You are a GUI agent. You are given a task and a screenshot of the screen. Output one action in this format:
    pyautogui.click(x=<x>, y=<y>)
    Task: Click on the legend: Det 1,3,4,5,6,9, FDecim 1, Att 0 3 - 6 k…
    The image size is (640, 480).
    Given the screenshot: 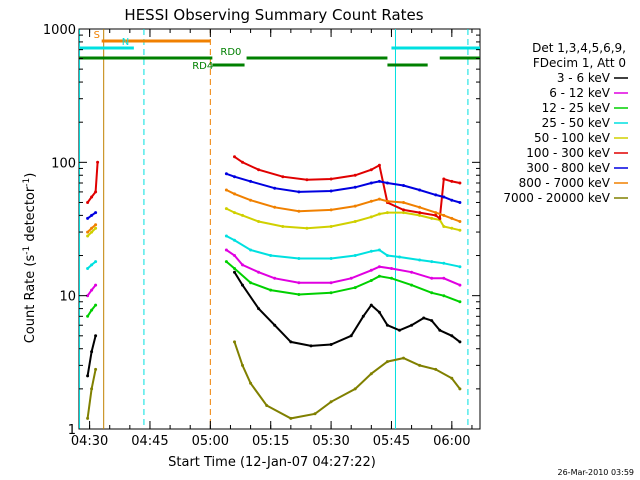 What is the action you would take?
    pyautogui.click(x=565, y=123)
    